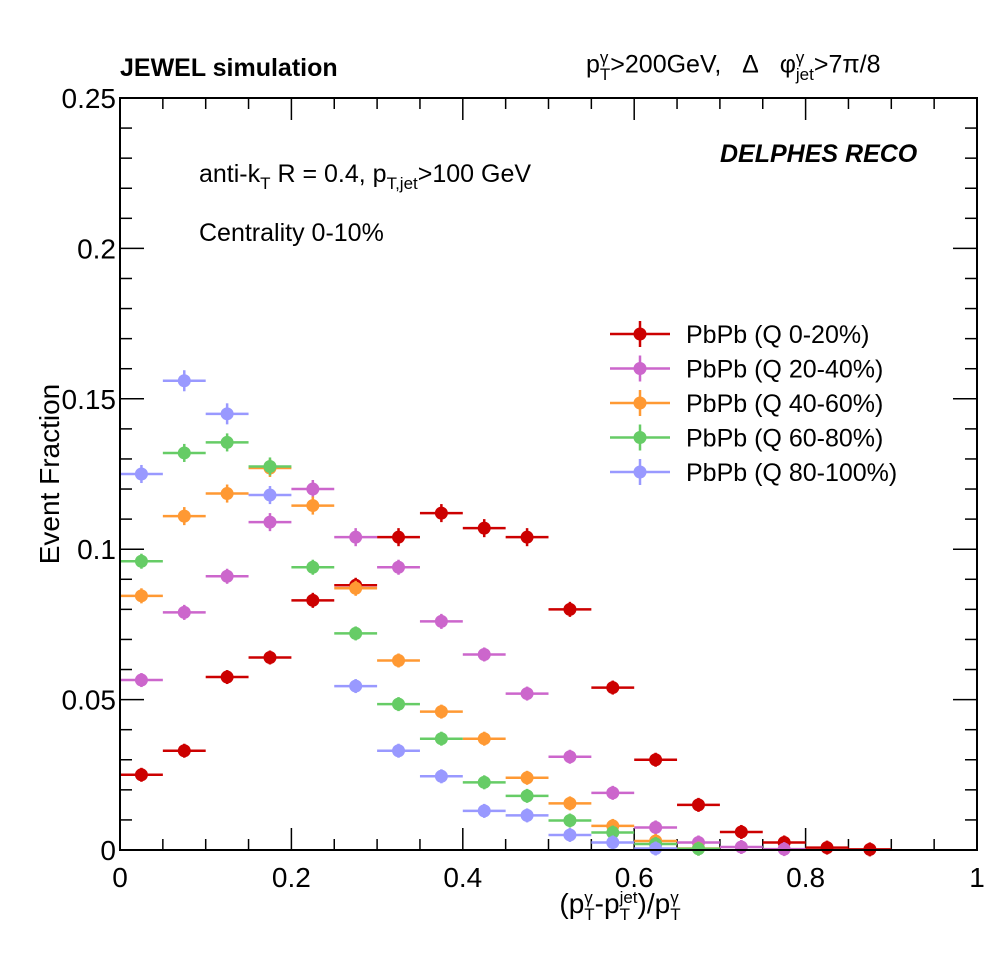 This screenshot has width=997, height=967. Describe the element at coordinates (604, 57) in the screenshot. I see `cut-pt-sup: γ` at that location.